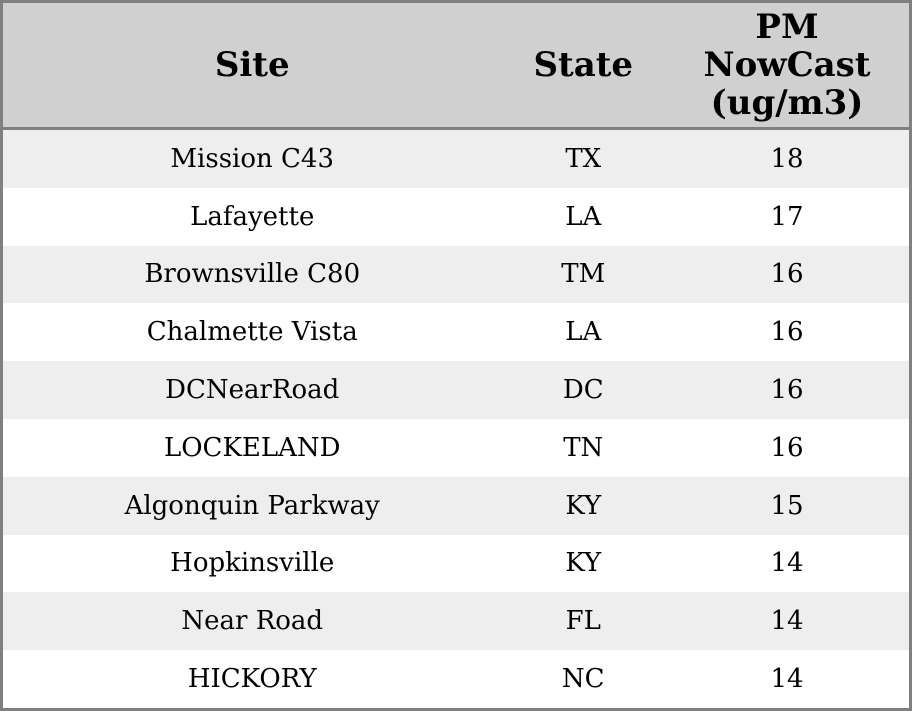 The width and height of the screenshot is (912, 711). Describe the element at coordinates (583, 680) in the screenshot. I see `state-cell: NC` at that location.